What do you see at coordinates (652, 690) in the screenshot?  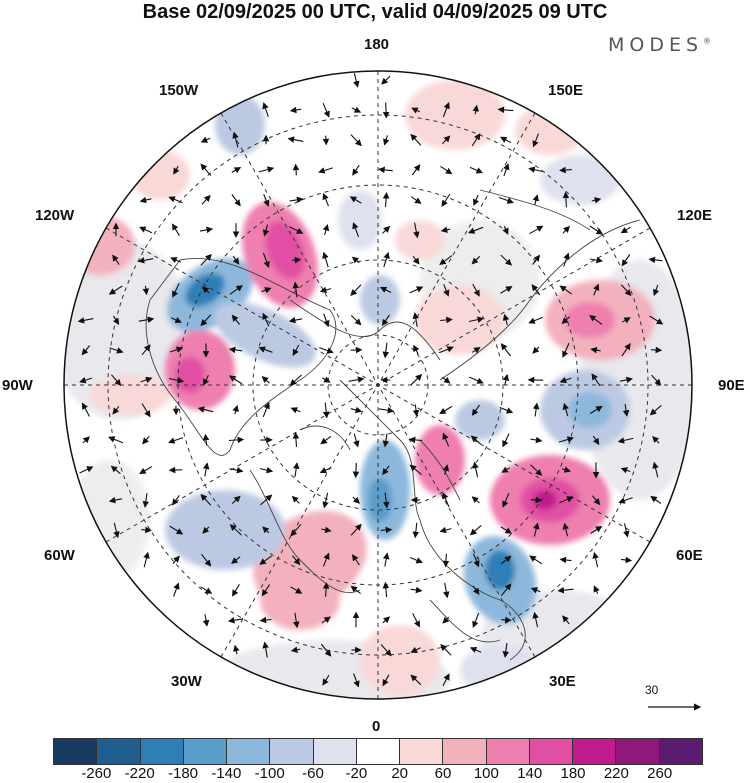 I see `reference-vector-value: 30` at bounding box center [652, 690].